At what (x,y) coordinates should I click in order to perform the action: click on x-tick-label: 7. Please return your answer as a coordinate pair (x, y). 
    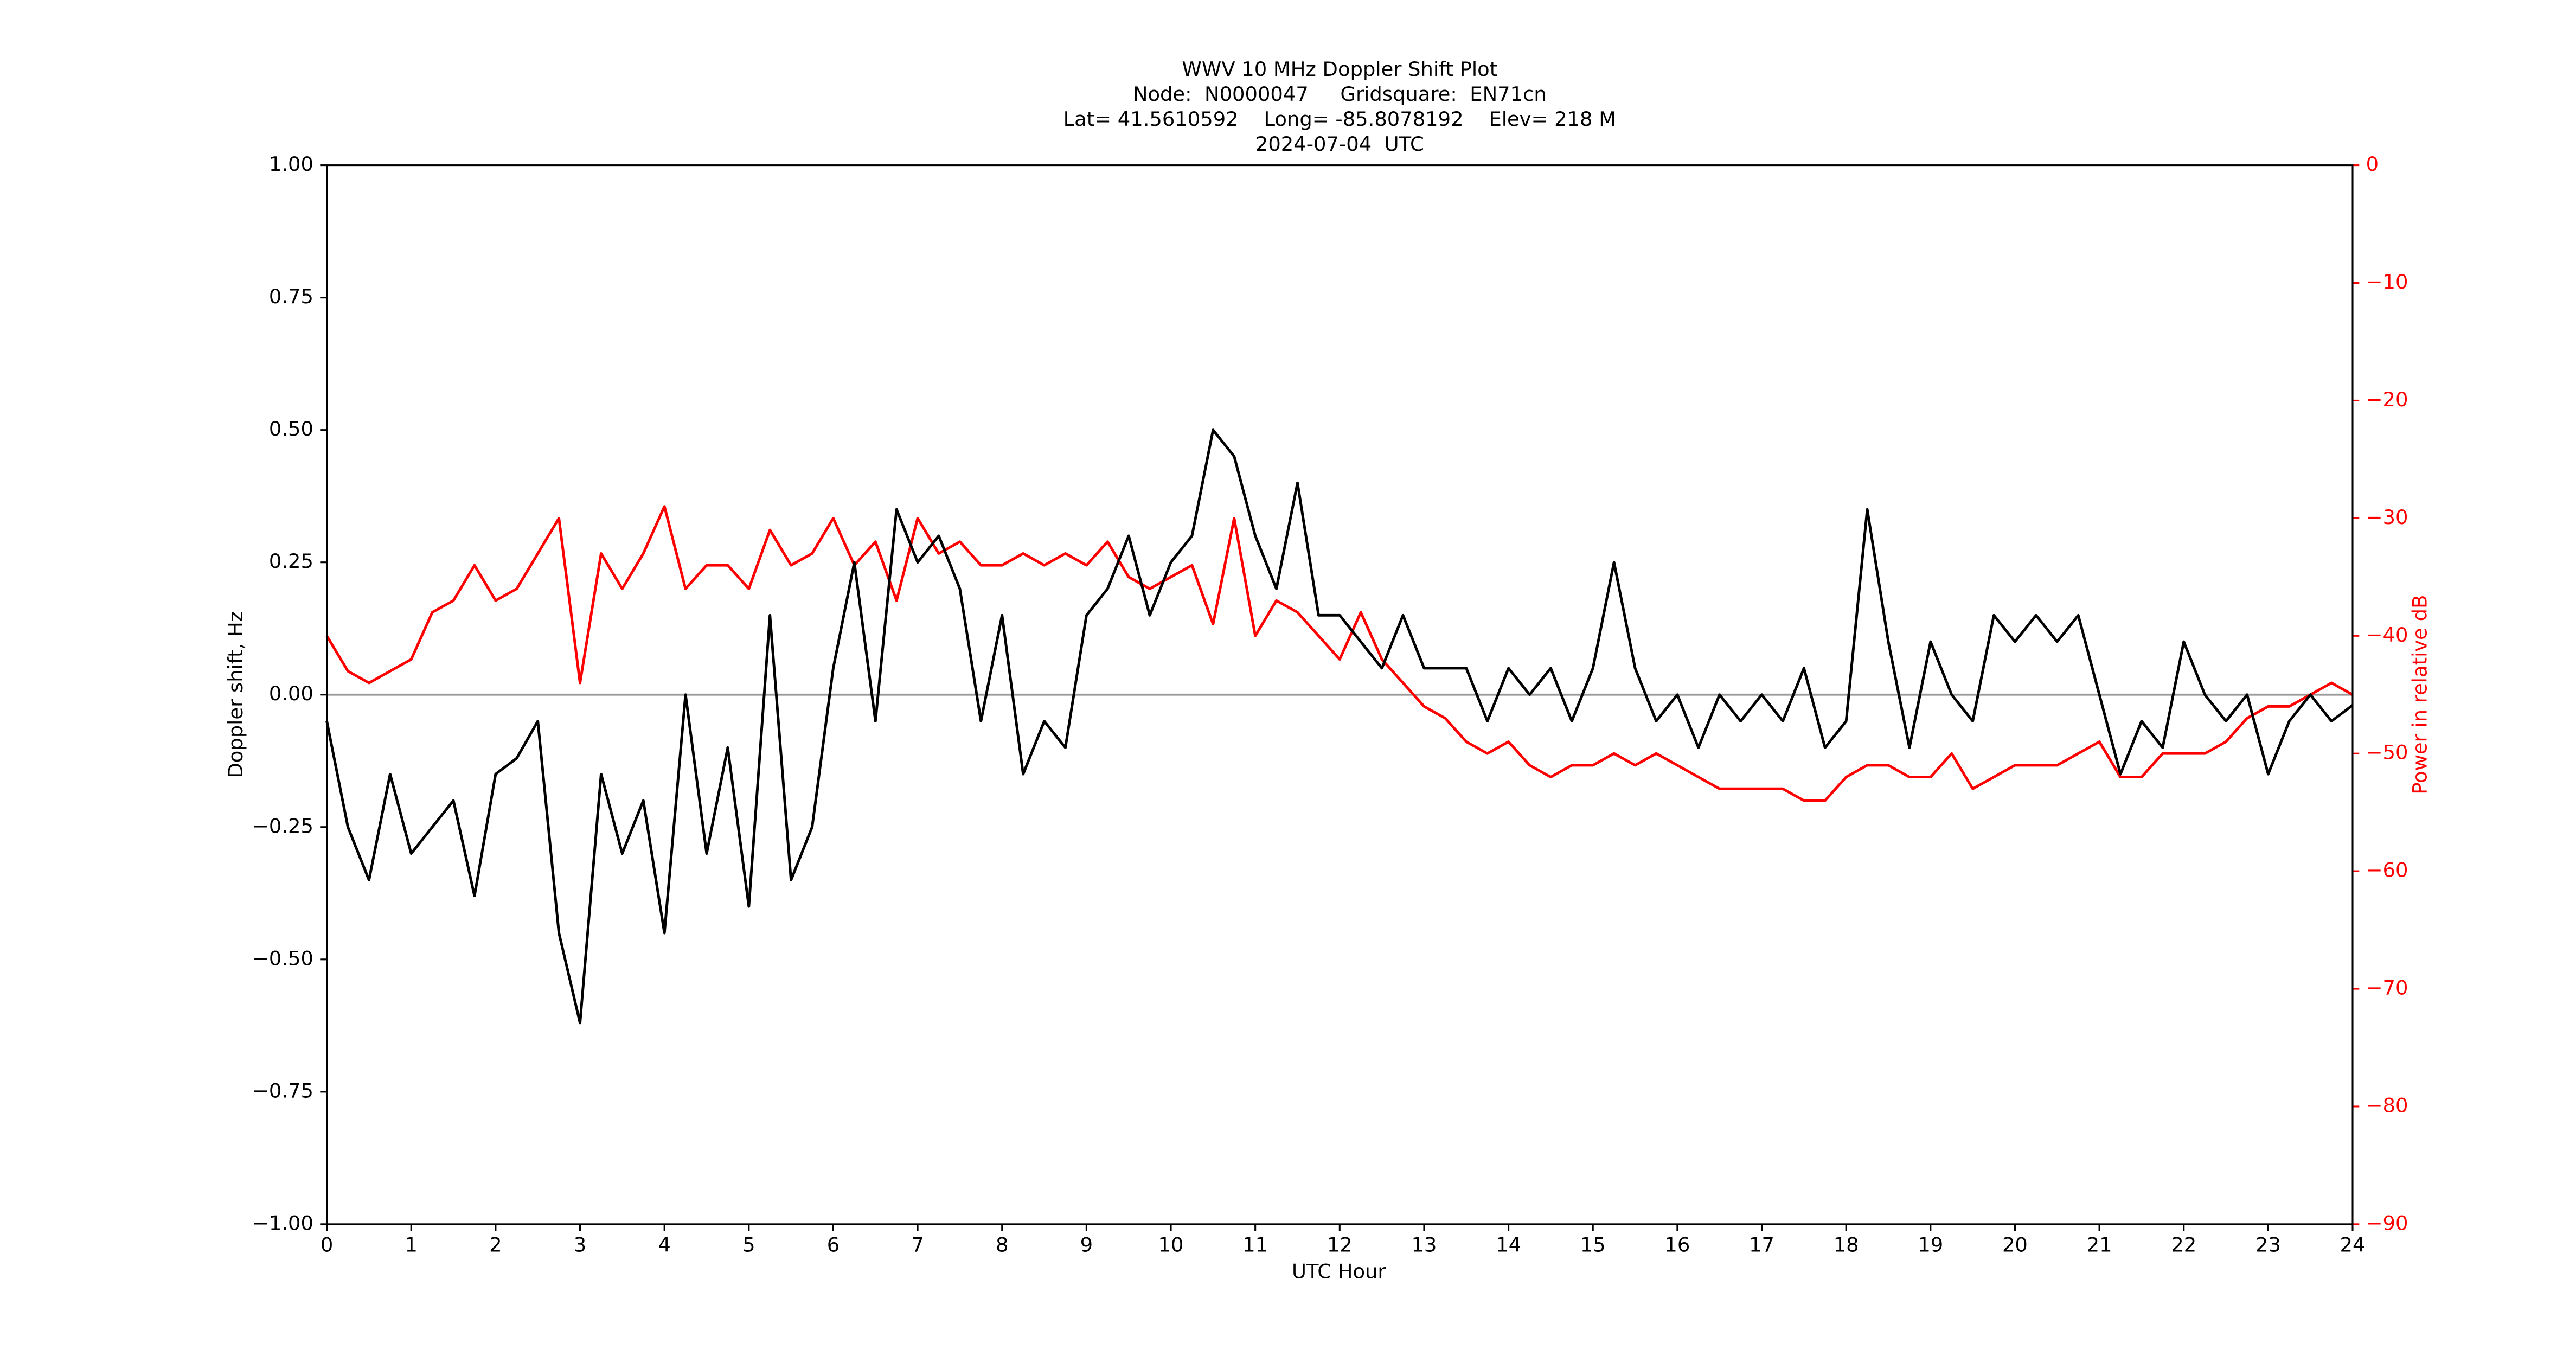
    Looking at the image, I should click on (917, 1244).